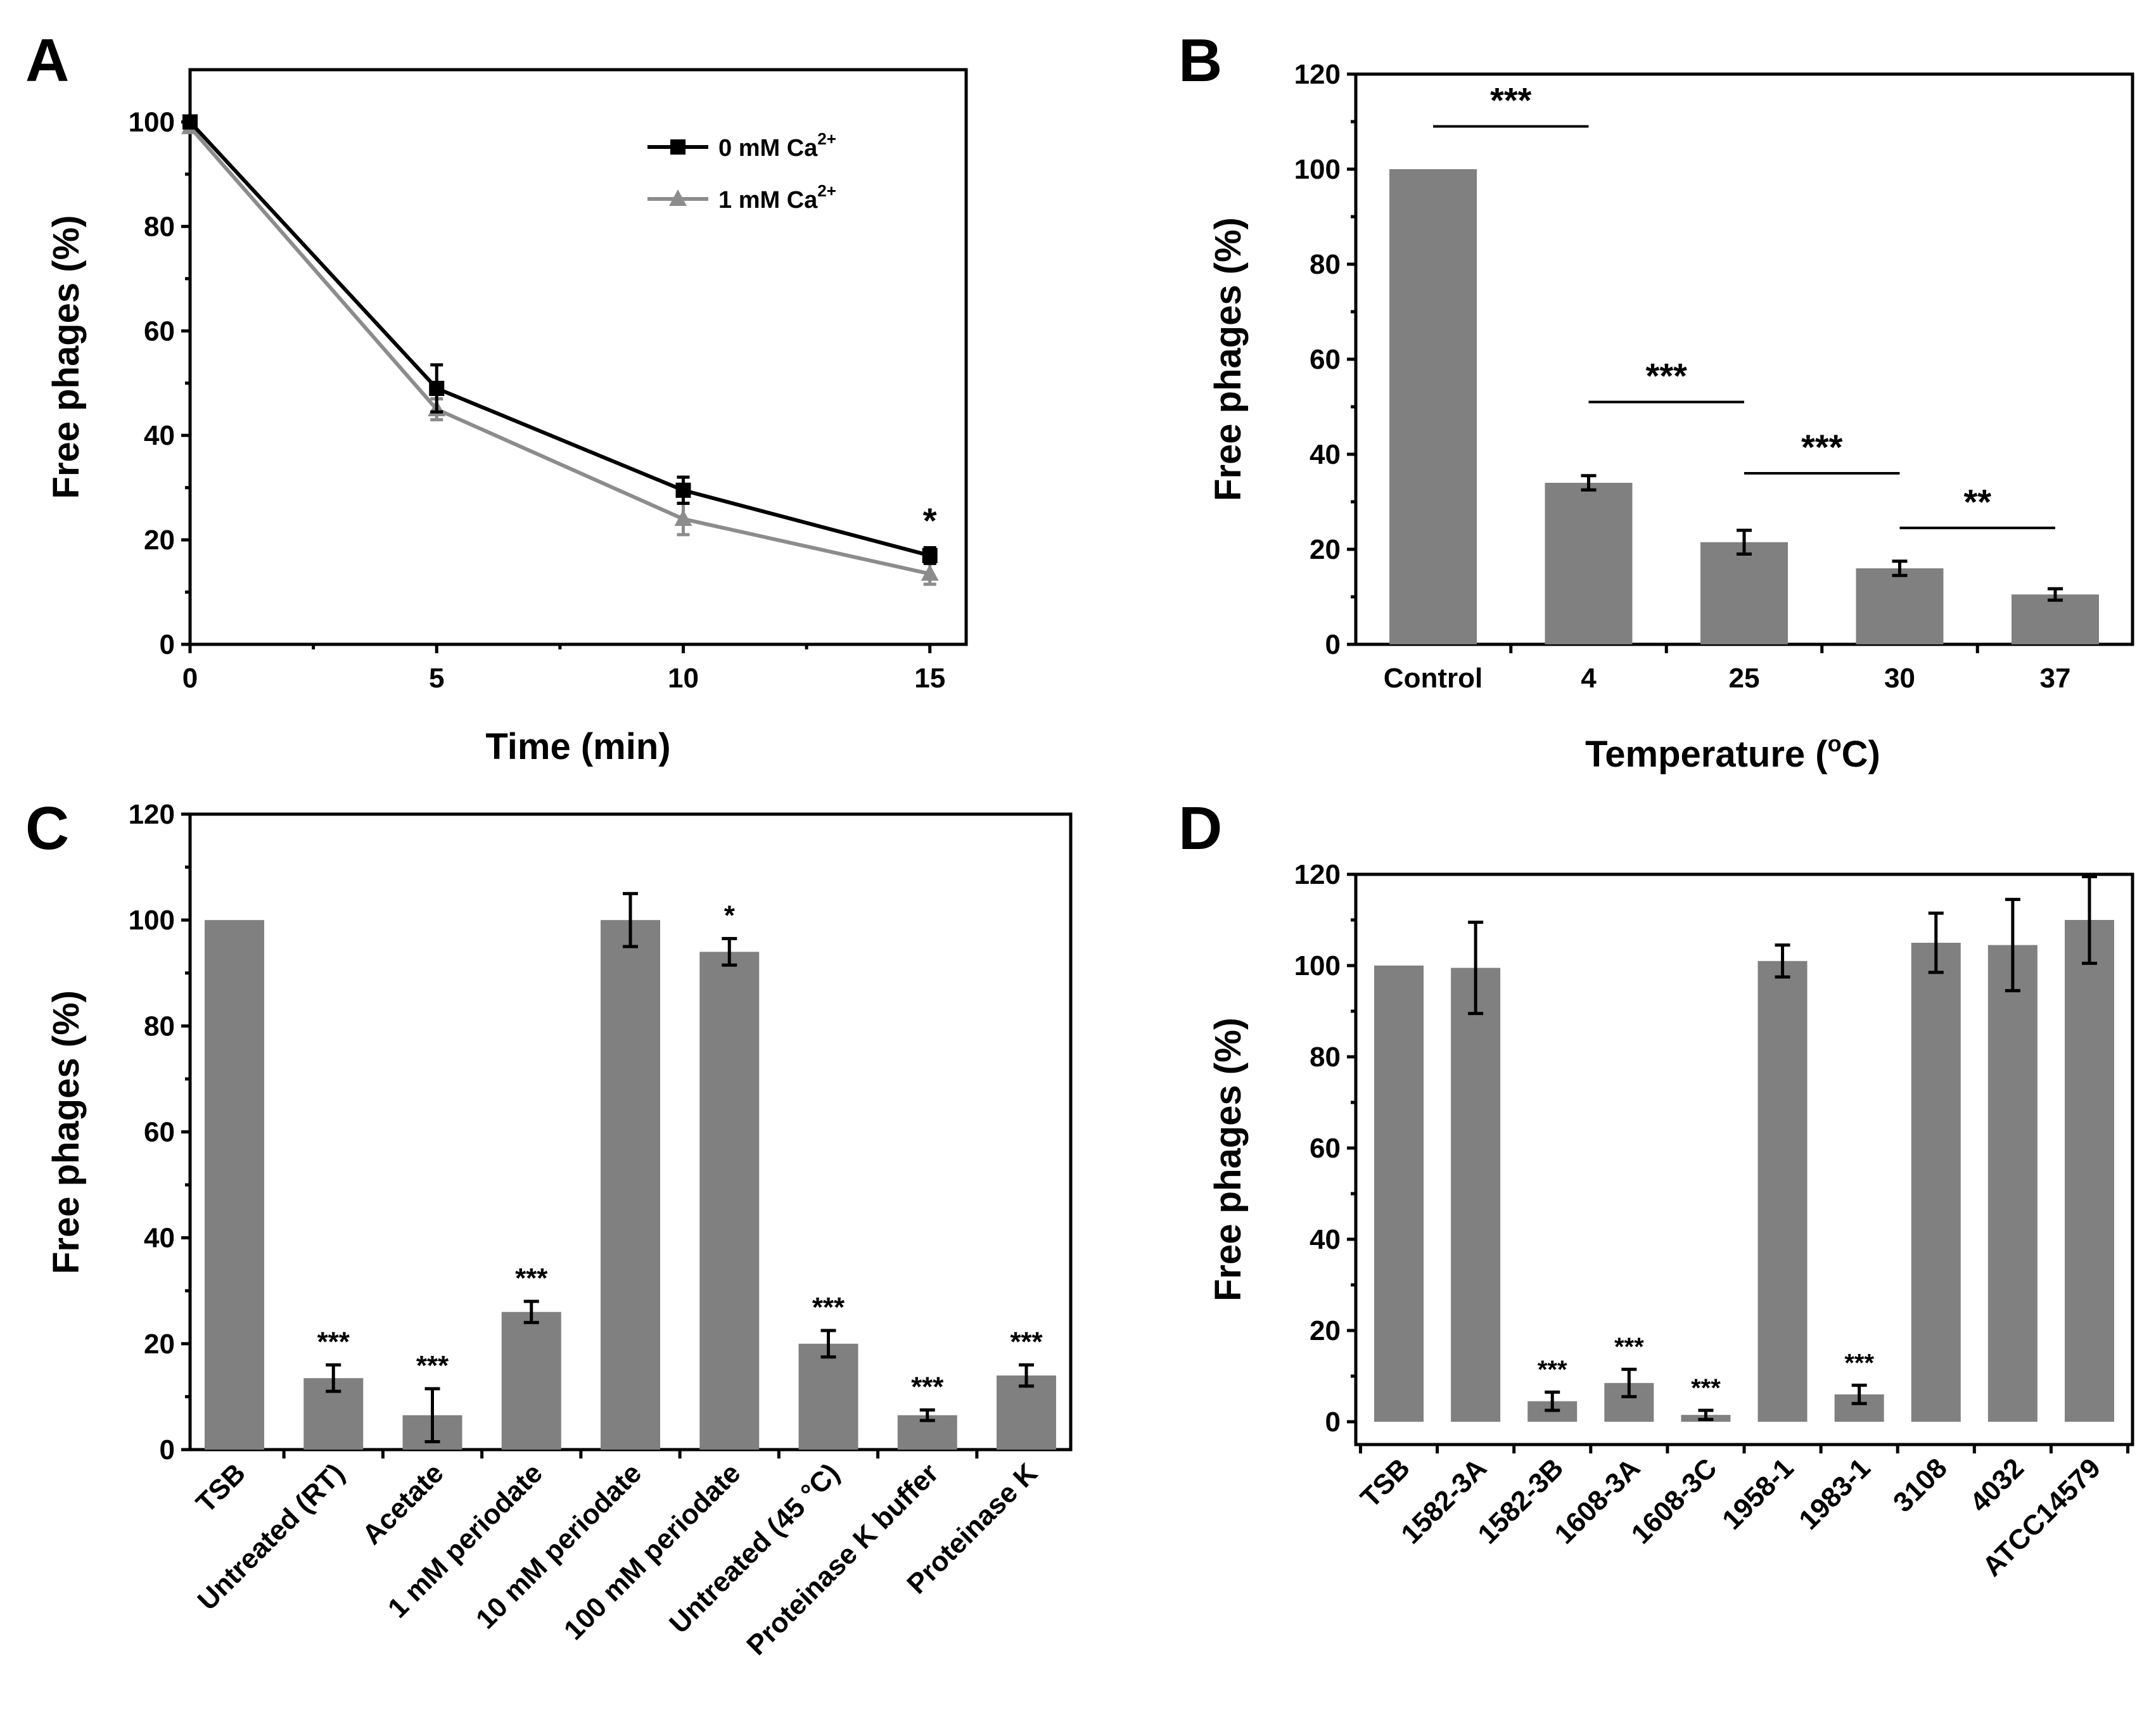 Image resolution: width=2149 pixels, height=1736 pixels. What do you see at coordinates (2089, 1171) in the screenshot?
I see `bar-atcc14579` at bounding box center [2089, 1171].